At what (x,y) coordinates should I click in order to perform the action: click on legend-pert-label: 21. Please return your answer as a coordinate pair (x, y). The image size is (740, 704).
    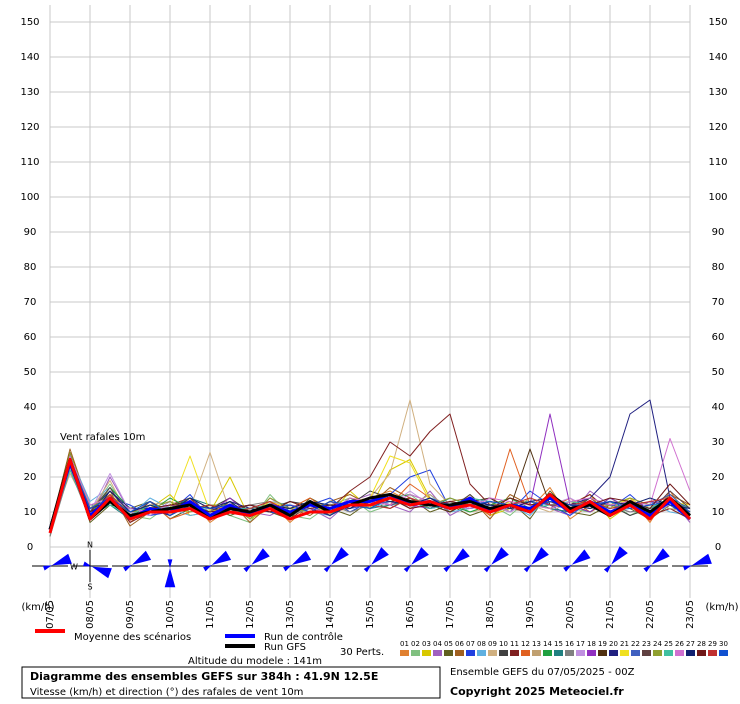
    Looking at the image, I should click on (624, 644).